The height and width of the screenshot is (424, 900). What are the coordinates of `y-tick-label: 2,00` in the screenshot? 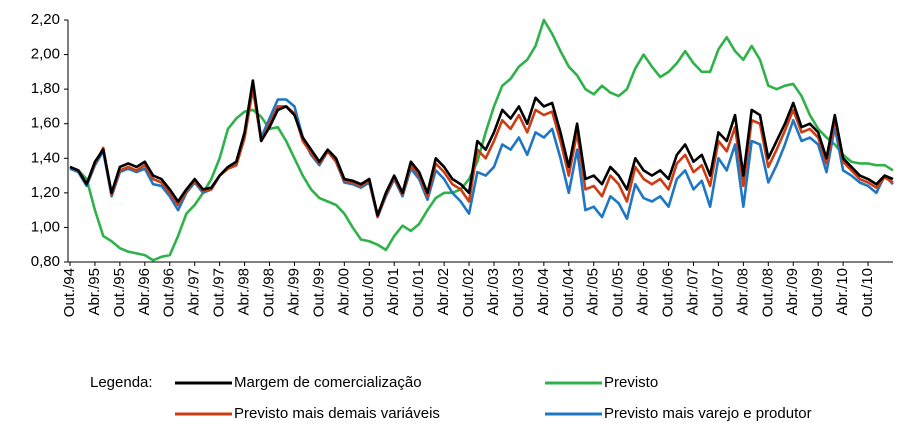 It's located at (45, 54).